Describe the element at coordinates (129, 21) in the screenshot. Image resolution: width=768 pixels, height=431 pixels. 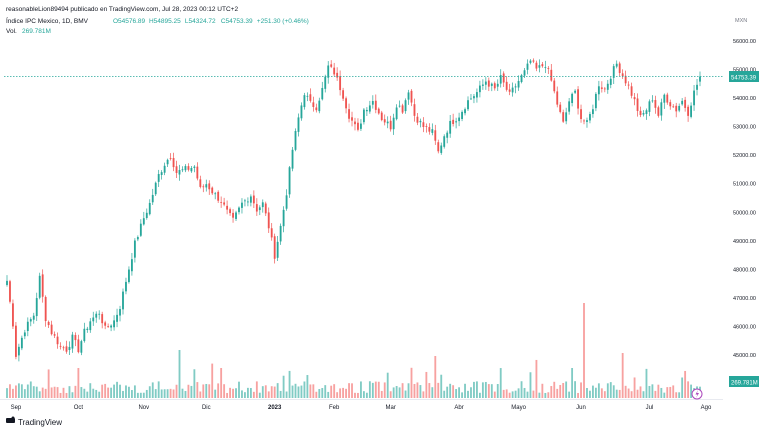
I see `ohlc-o: O54576.89` at that location.